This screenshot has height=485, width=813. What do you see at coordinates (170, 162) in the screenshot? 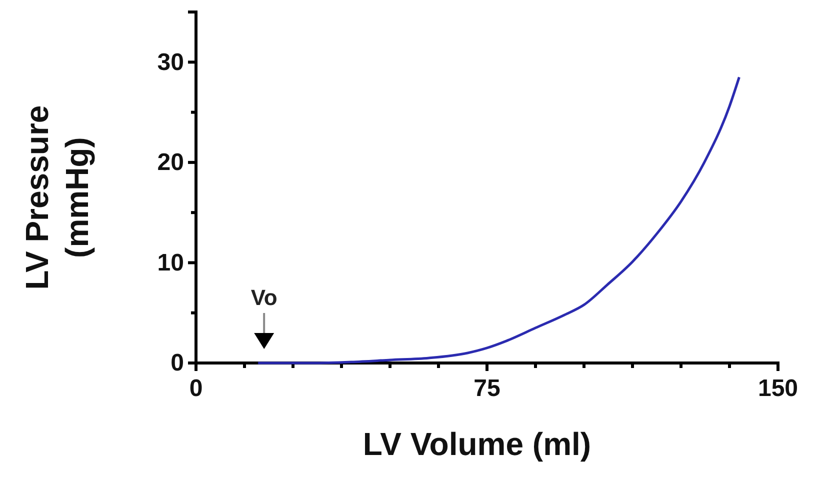
I see `y-tick-label: 20` at bounding box center [170, 162].